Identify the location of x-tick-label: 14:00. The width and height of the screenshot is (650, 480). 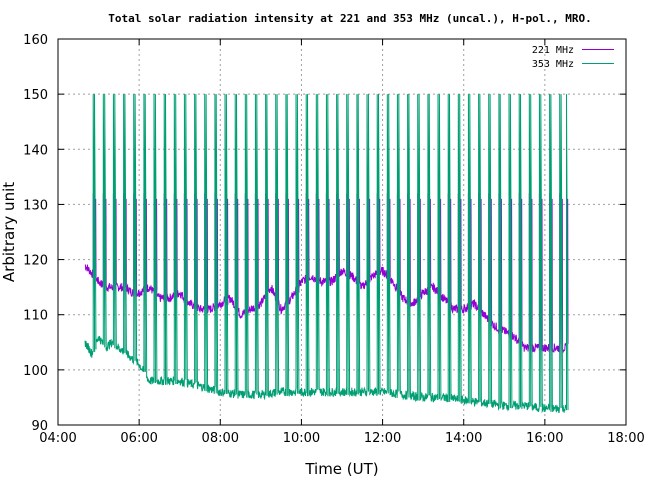
(463, 438).